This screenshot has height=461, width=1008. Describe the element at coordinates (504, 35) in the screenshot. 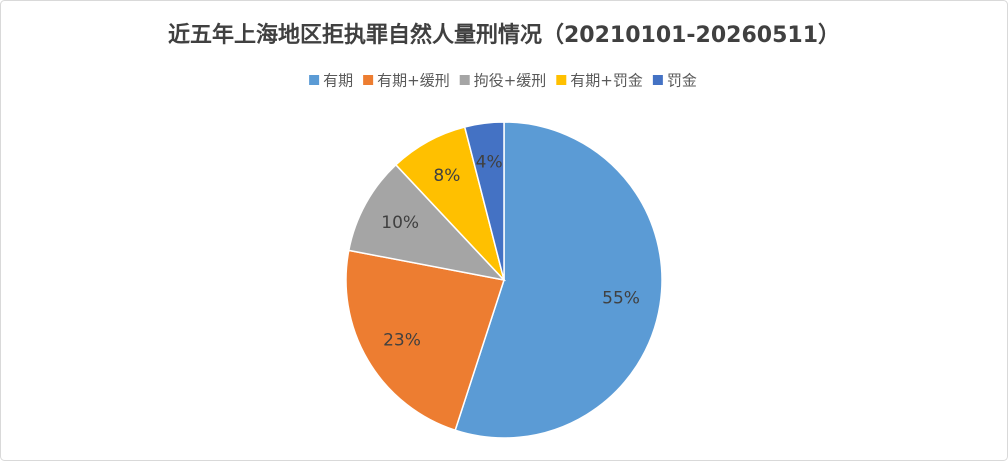

I see `chart-title: 近五年上海地区拒执罪自然人量刑情况（20210101-20260511）` at that location.